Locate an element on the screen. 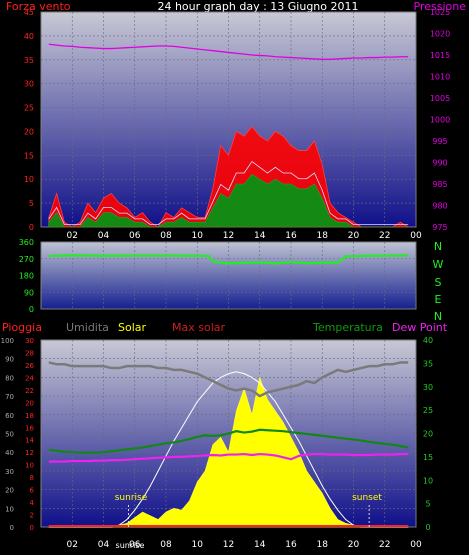  direction-tick-label: 270 is located at coordinates (26, 259).